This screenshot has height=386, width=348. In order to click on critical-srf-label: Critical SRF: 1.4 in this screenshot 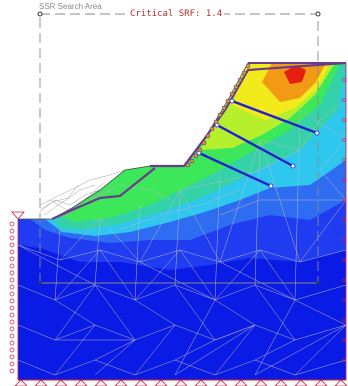, I will do `click(176, 14)`.